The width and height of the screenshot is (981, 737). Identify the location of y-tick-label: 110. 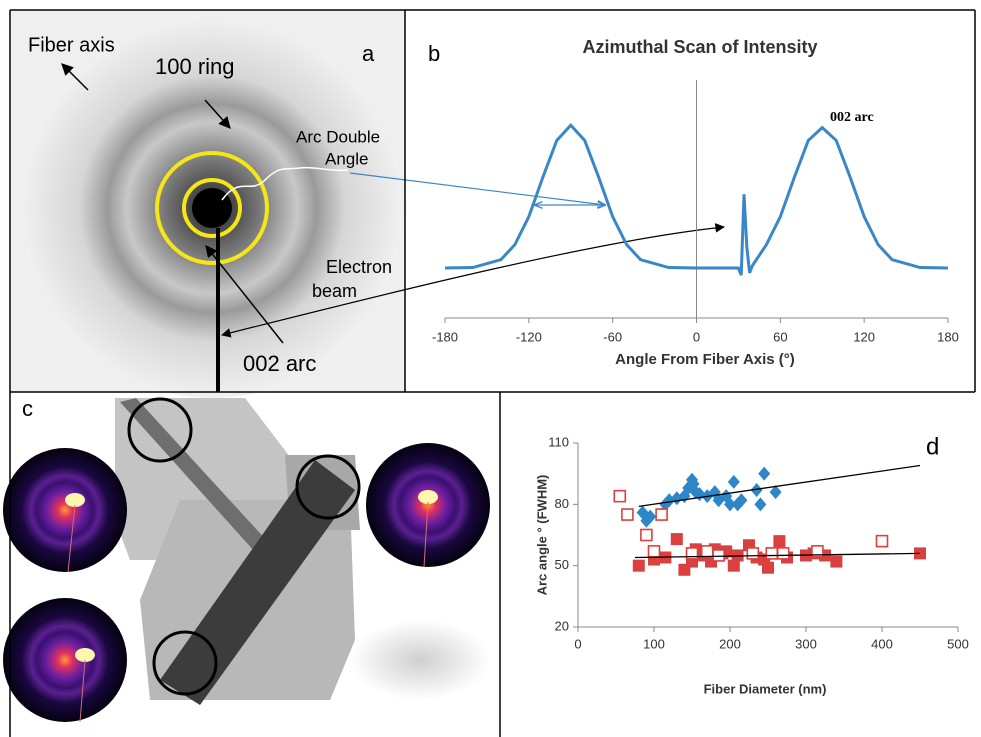
(558, 441).